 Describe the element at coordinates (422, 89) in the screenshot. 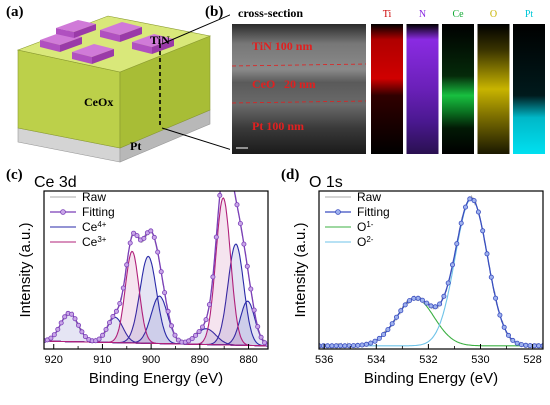

I see `eds-map-n` at that location.